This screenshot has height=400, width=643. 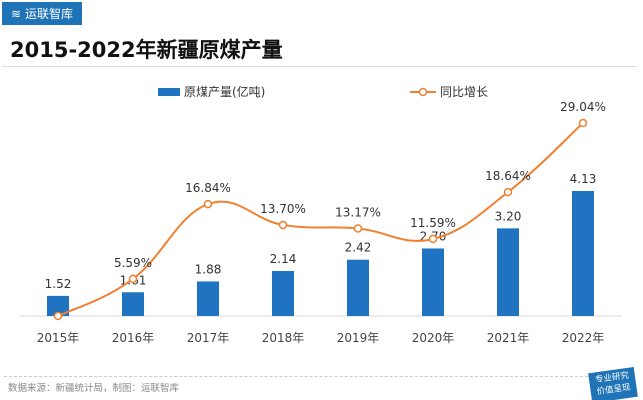 What do you see at coordinates (16, 13) in the screenshot?
I see `brand-icon: ≋` at bounding box center [16, 13].